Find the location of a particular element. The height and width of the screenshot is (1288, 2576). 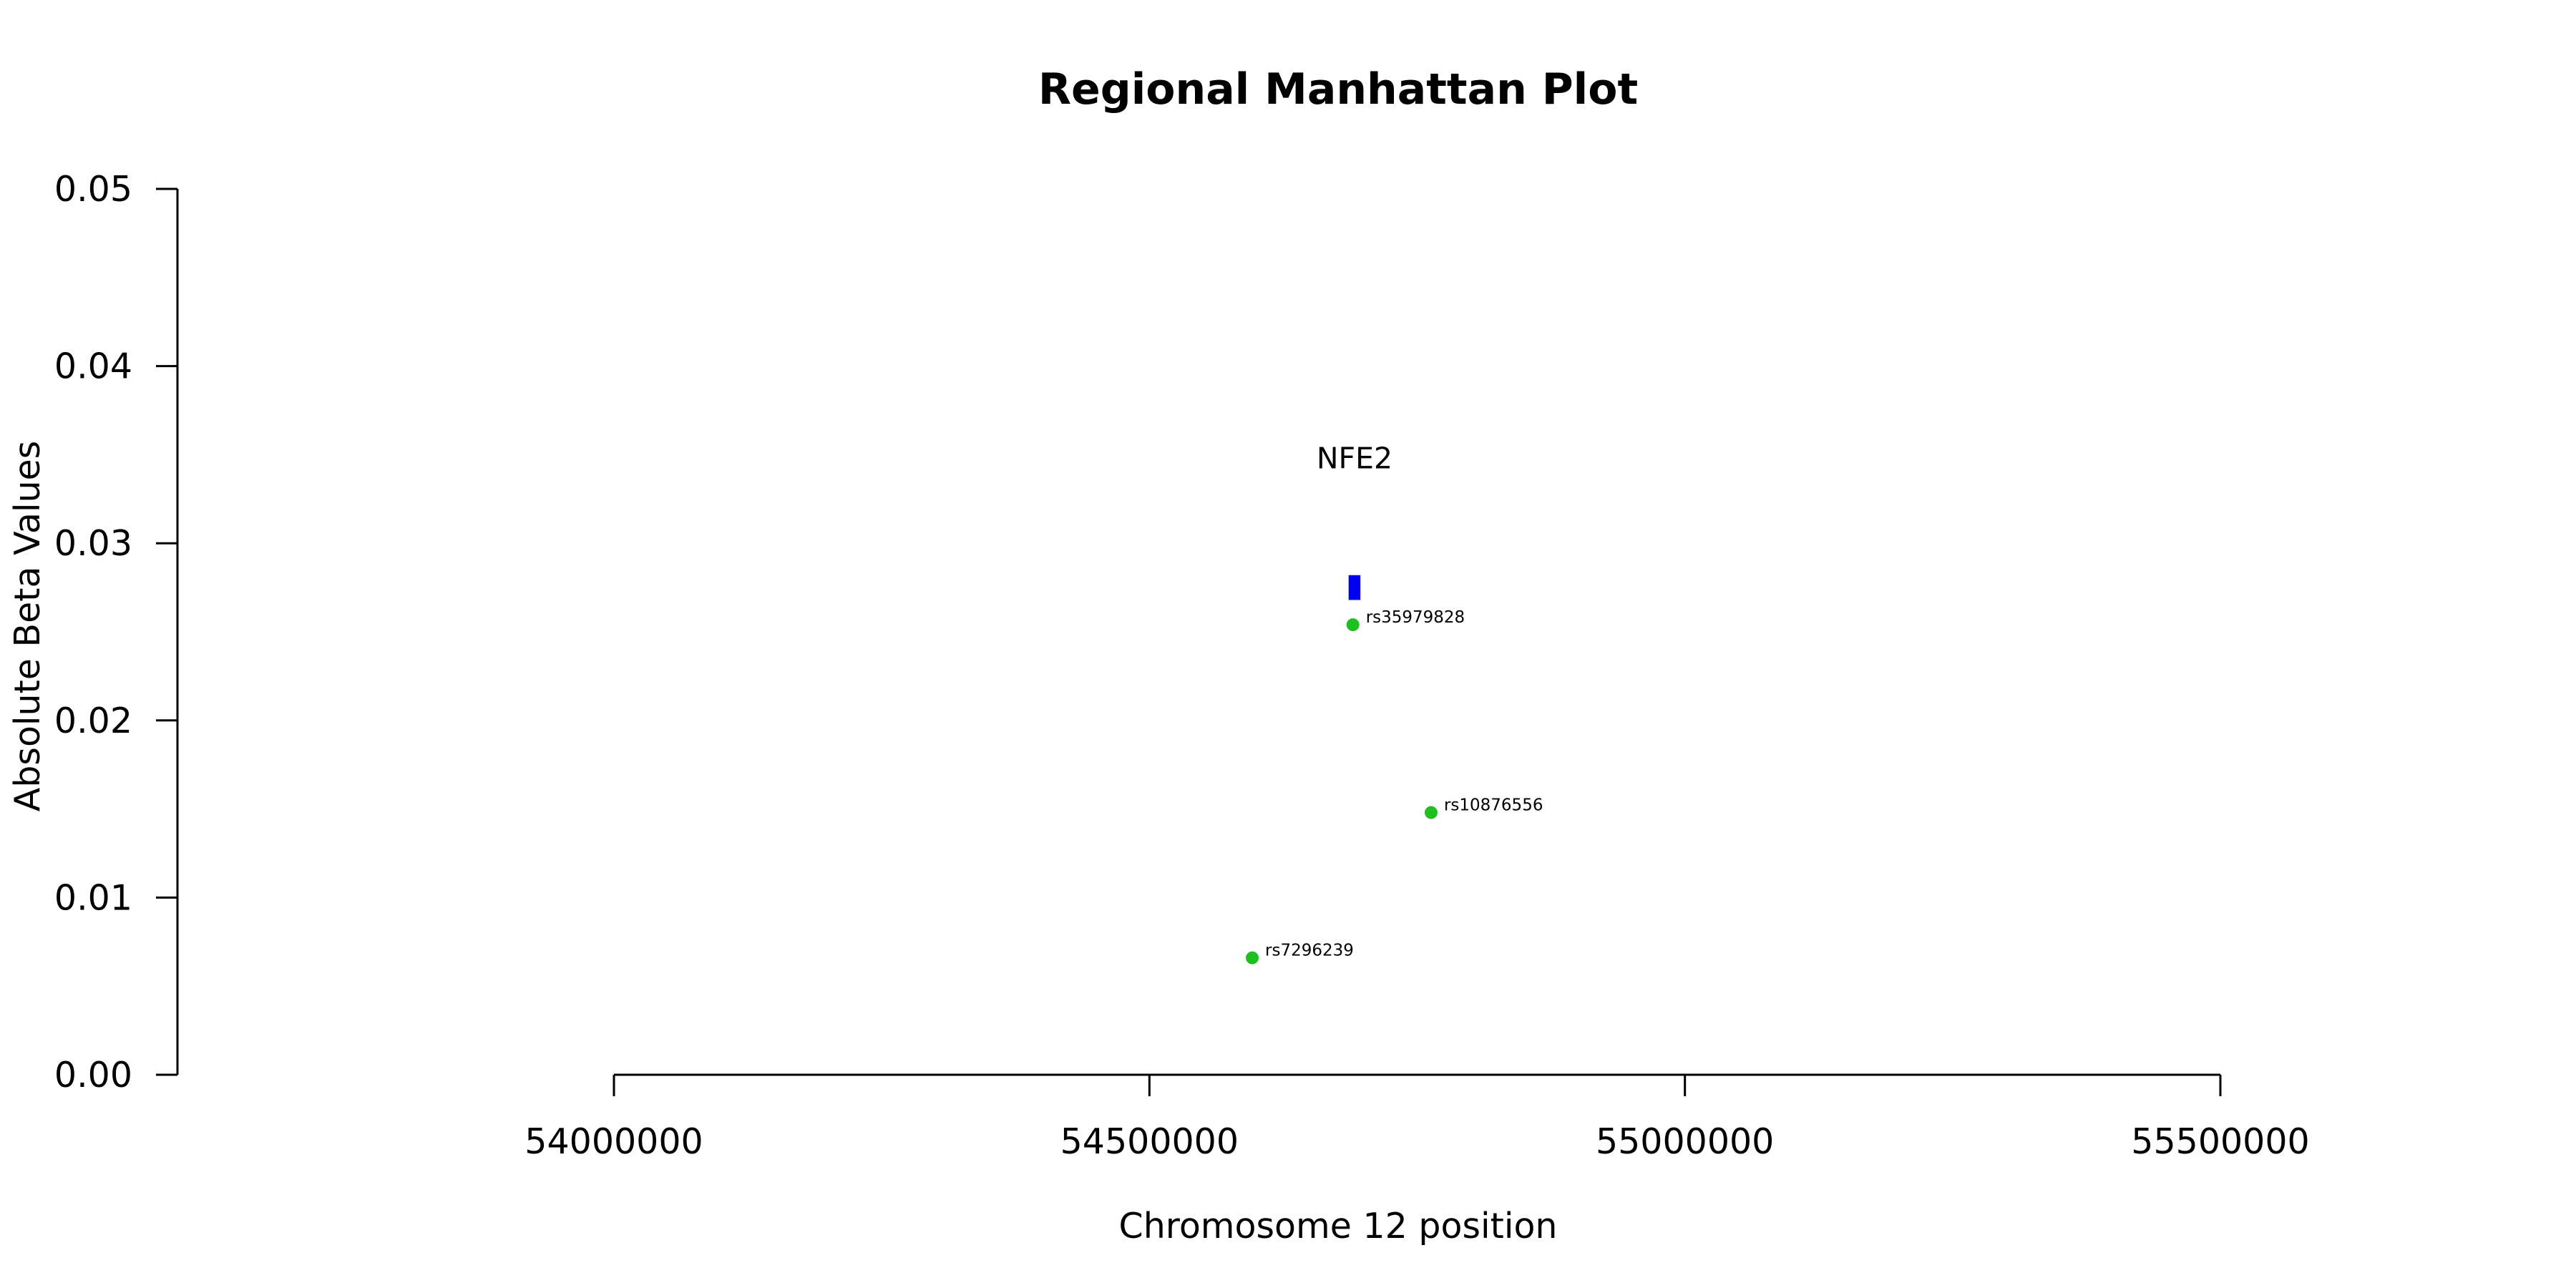

x-tick-label: 55000000 is located at coordinates (1685, 1141).